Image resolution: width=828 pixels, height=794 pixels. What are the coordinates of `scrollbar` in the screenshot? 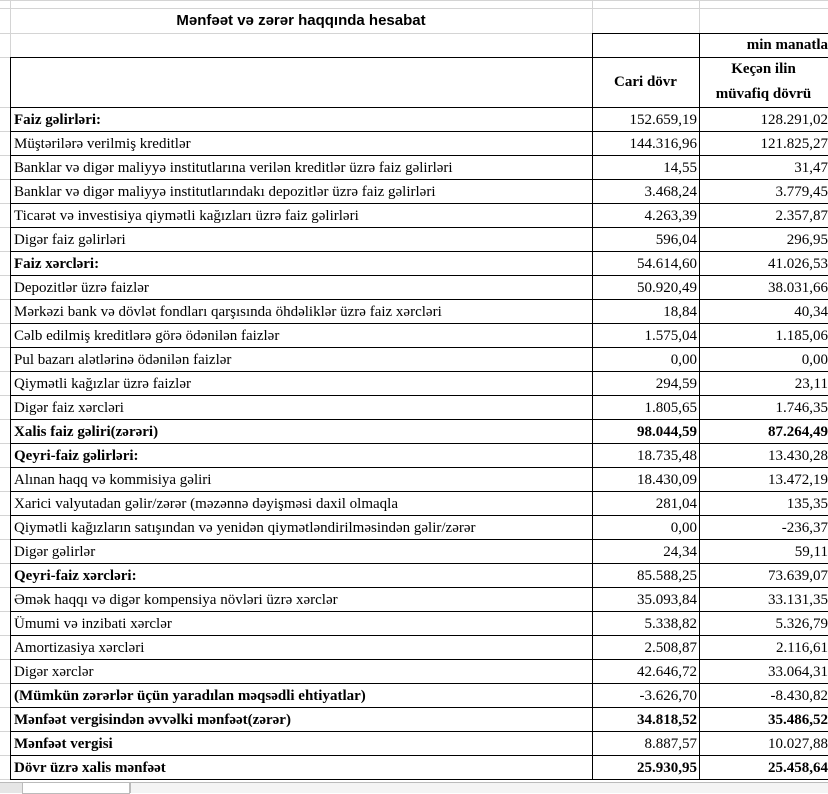 It's located at (479, 788).